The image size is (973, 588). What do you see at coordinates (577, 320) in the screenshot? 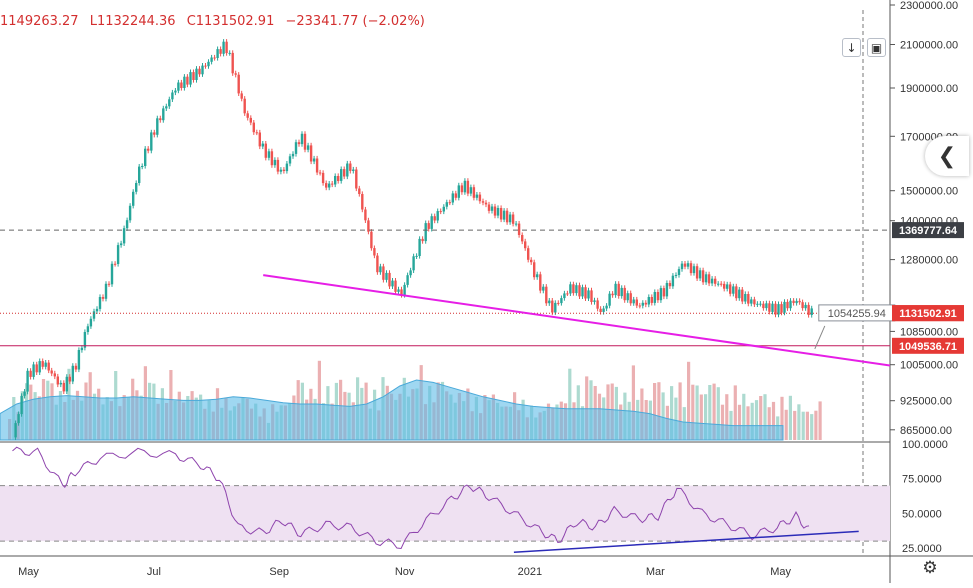
I see `price-trendline` at bounding box center [577, 320].